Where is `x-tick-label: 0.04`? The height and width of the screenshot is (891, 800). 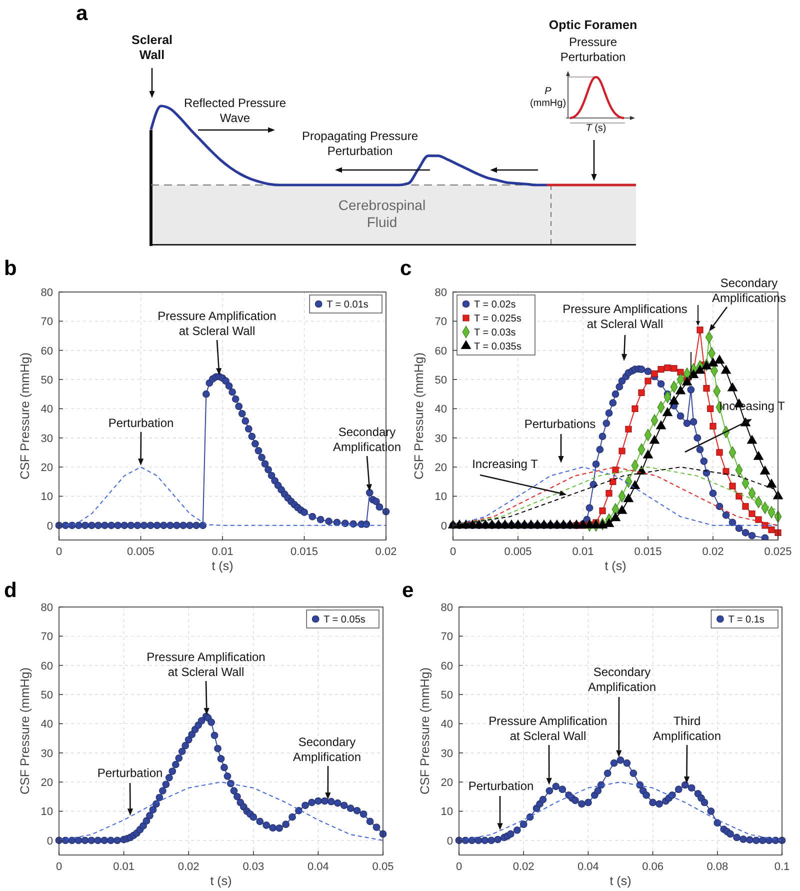
x-tick-label: 0.04 is located at coordinates (318, 867).